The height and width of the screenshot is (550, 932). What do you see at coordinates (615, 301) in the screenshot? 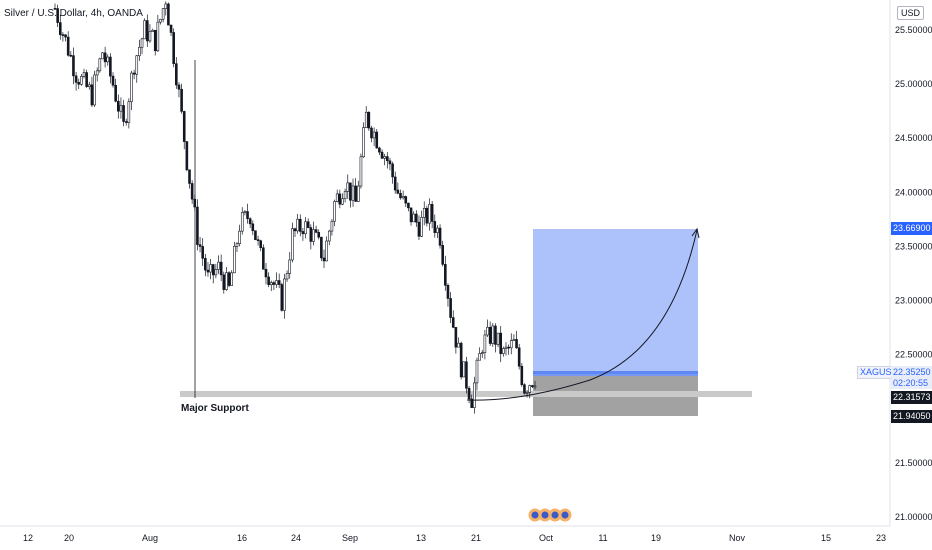
I see `target-zone` at bounding box center [615, 301].